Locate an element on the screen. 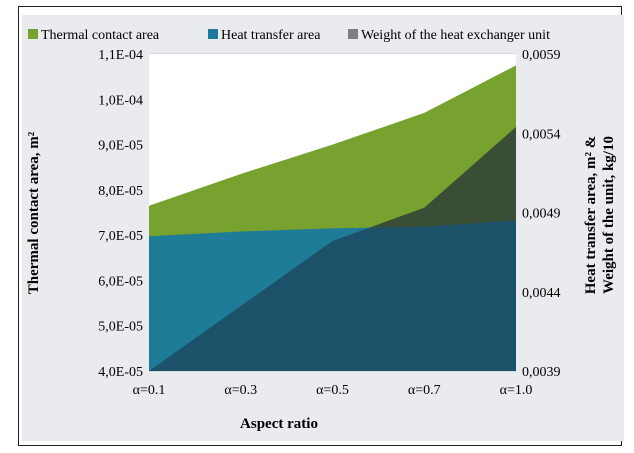 The image size is (634, 453). y2-tick-label: 0,0044 is located at coordinates (541, 293).